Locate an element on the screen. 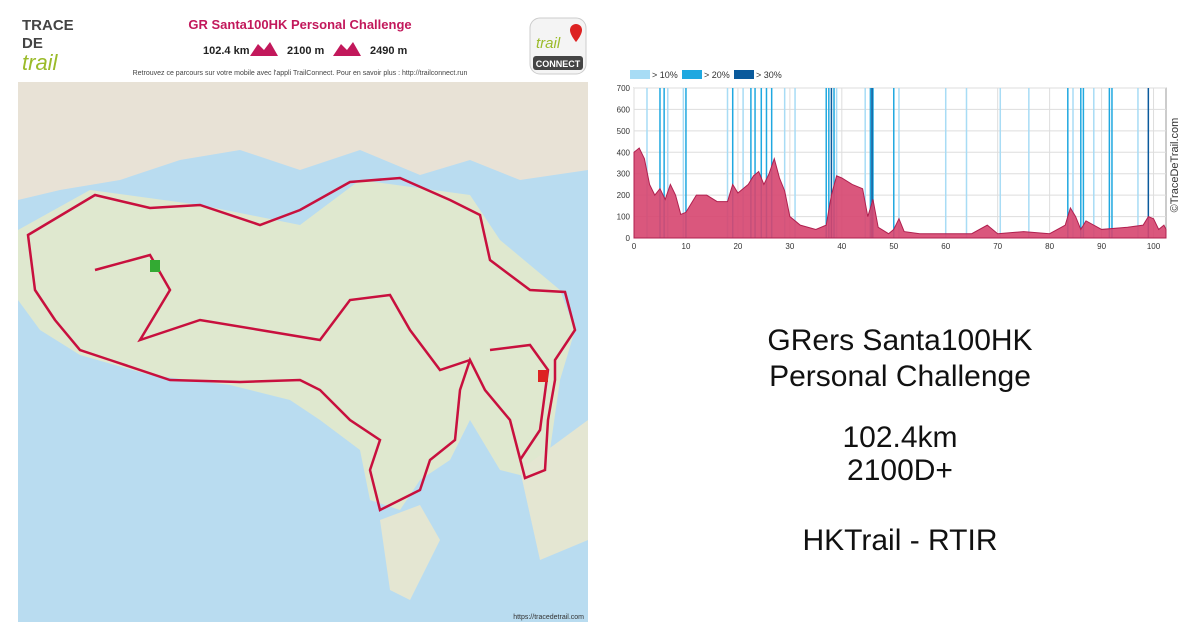 The width and height of the screenshot is (1200, 633). x-tick-label: 90 is located at coordinates (1101, 246).